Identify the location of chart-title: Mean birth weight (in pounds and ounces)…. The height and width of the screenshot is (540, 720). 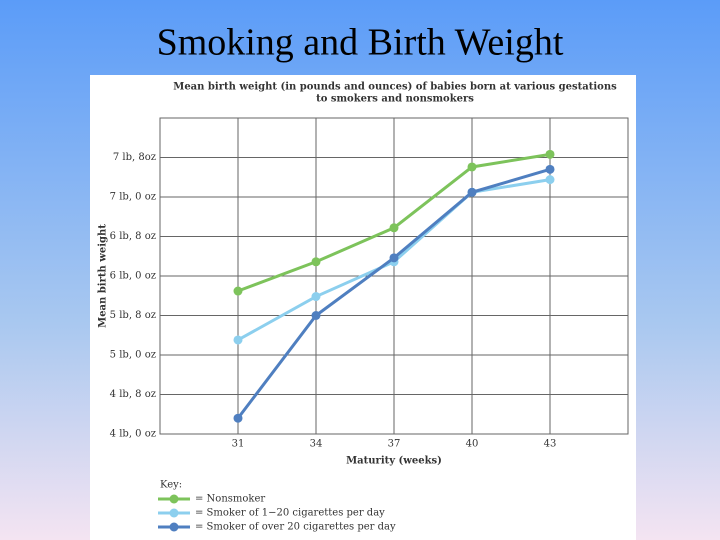
(395, 87).